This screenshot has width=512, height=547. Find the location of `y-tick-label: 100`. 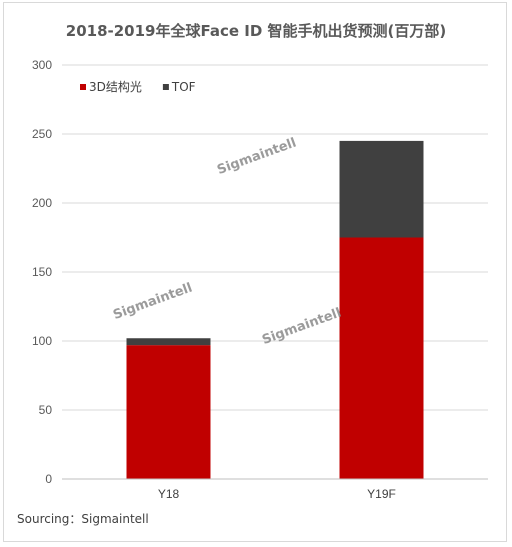

y-tick-label: 100 is located at coordinates (42, 341).